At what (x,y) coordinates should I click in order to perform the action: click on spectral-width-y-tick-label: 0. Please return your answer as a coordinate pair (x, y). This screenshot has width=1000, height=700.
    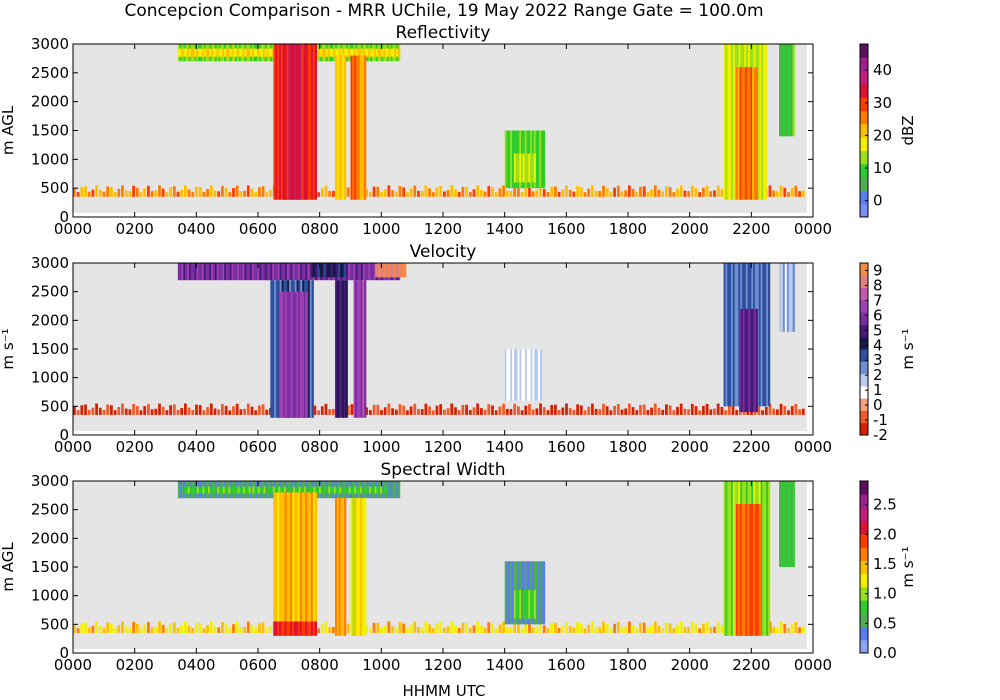
    Looking at the image, I should click on (64, 653).